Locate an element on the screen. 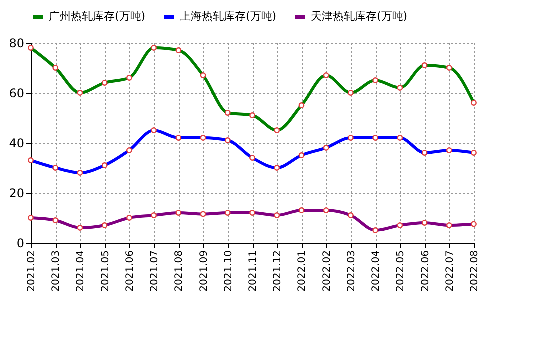  x-tick-label: 2022.01 is located at coordinates (302, 271).